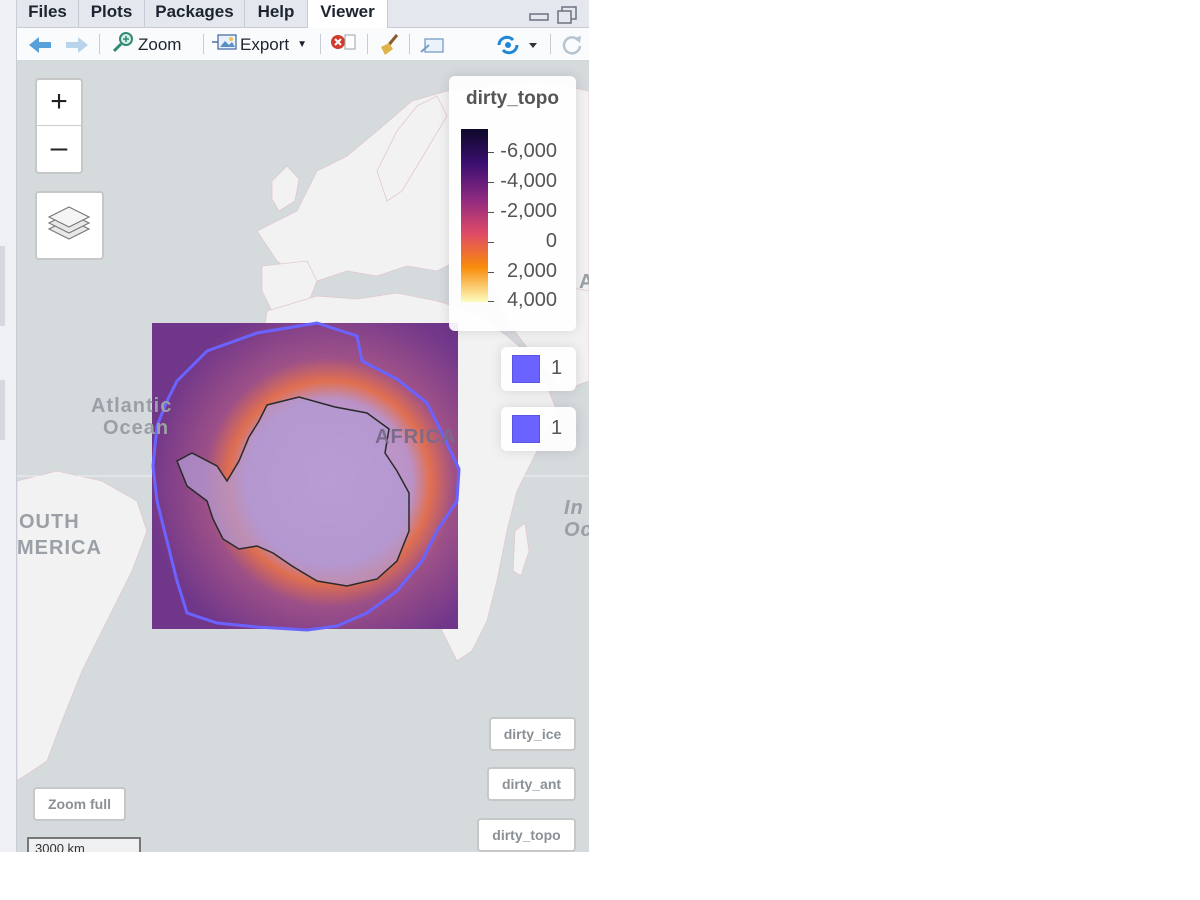 The height and width of the screenshot is (900, 1200). What do you see at coordinates (112, 14) in the screenshot?
I see `tab-plots: Plots` at bounding box center [112, 14].